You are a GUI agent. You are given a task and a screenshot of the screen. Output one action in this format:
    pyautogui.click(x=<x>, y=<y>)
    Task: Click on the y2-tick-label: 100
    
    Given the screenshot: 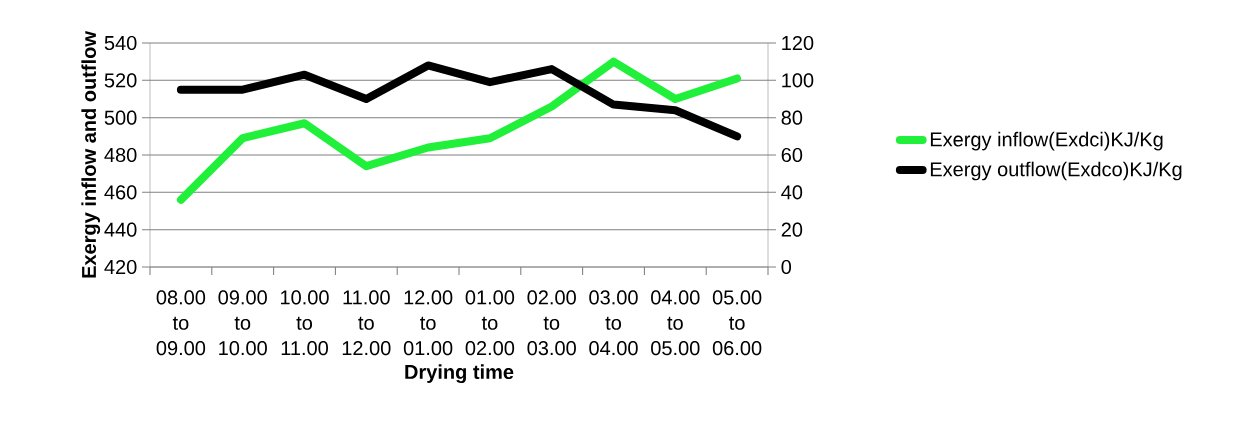 What is the action you would take?
    pyautogui.click(x=798, y=80)
    